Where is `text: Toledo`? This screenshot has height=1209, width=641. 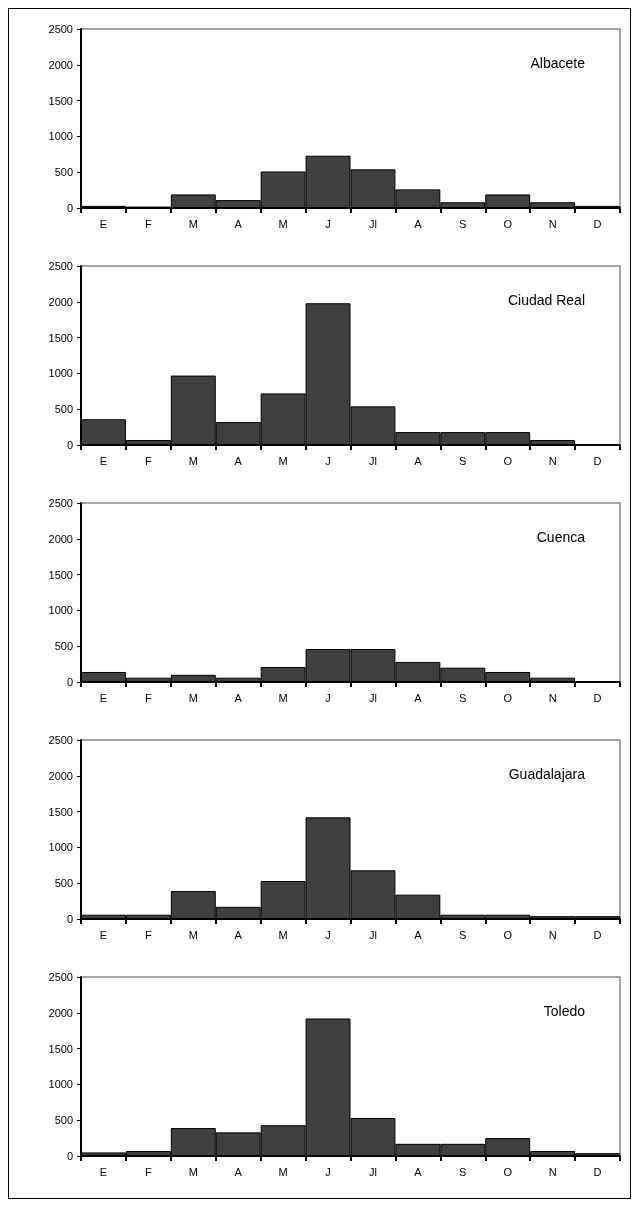 text: Toledo is located at coordinates (564, 1011).